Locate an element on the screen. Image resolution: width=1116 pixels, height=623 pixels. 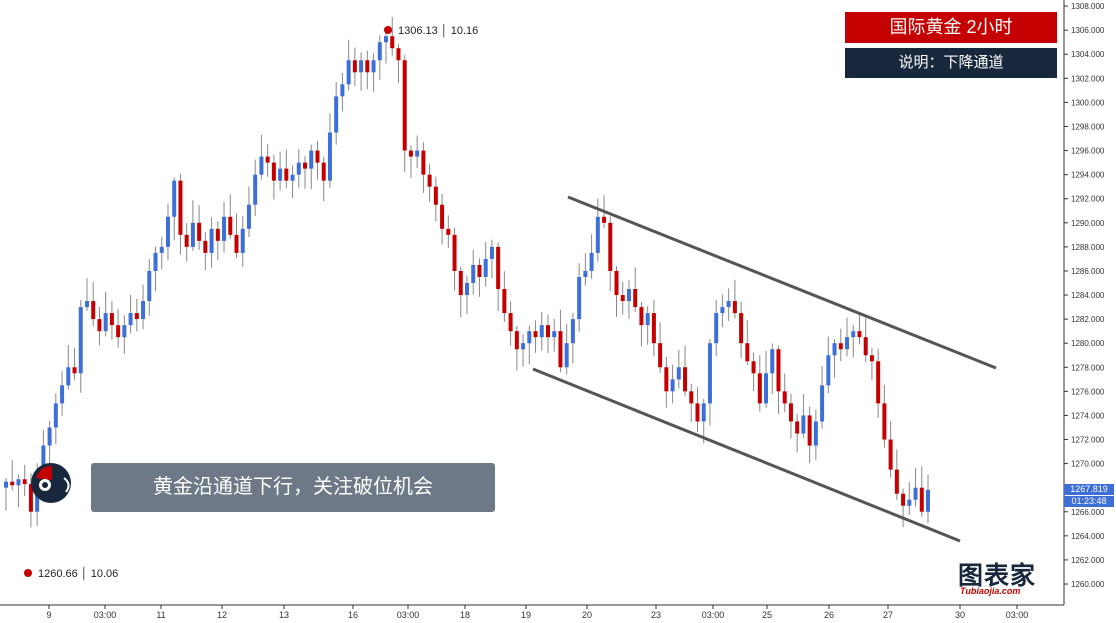
y-tick-label: 1300.000 is located at coordinates (1088, 102).